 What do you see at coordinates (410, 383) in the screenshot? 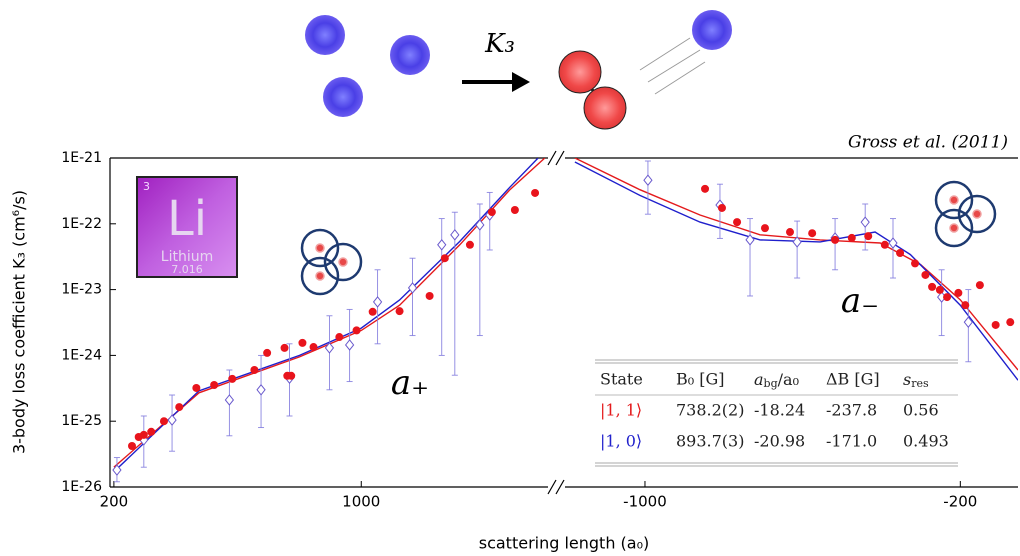
I see `branch-label: a₊` at bounding box center [410, 383].